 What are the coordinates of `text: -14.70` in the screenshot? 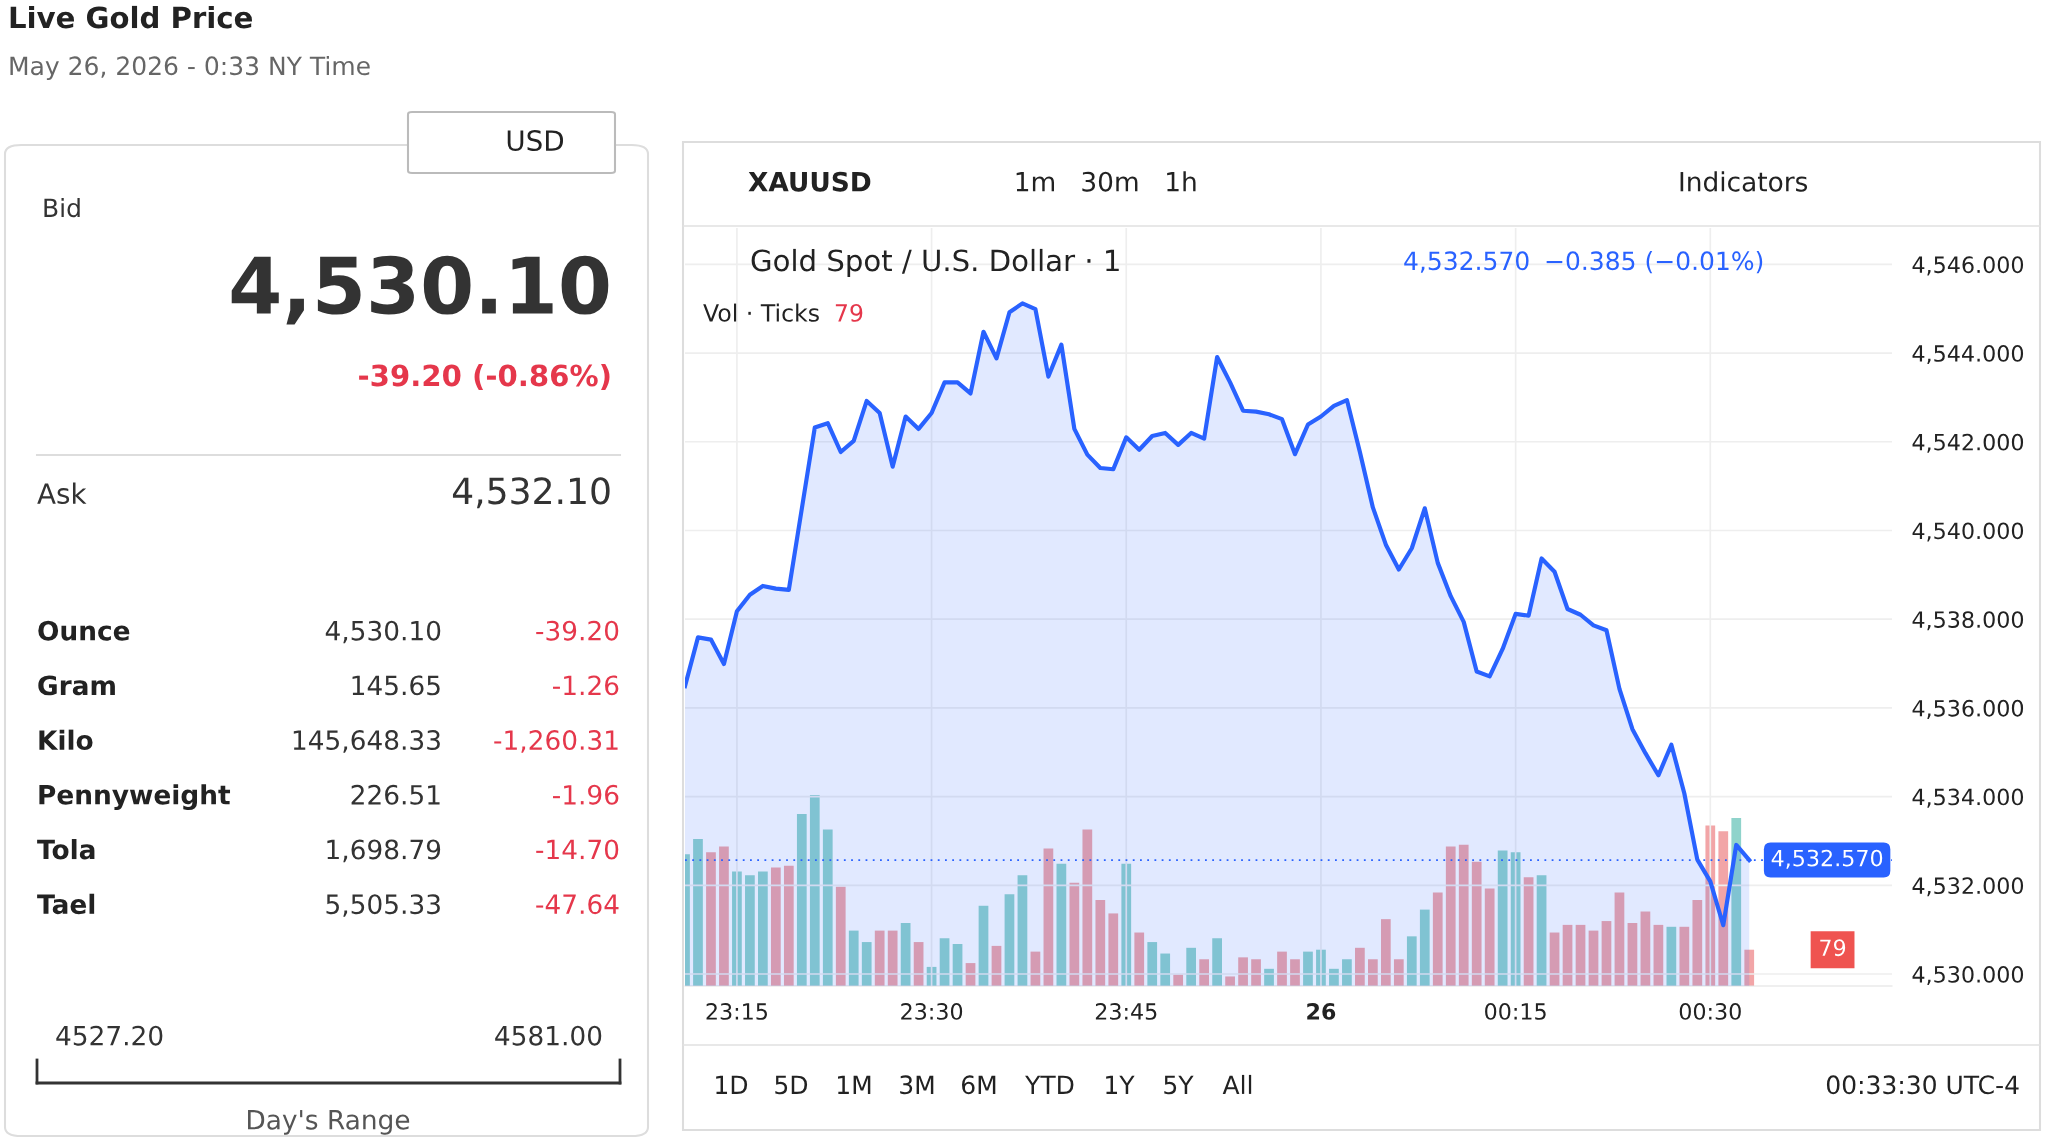 It's located at (577, 849).